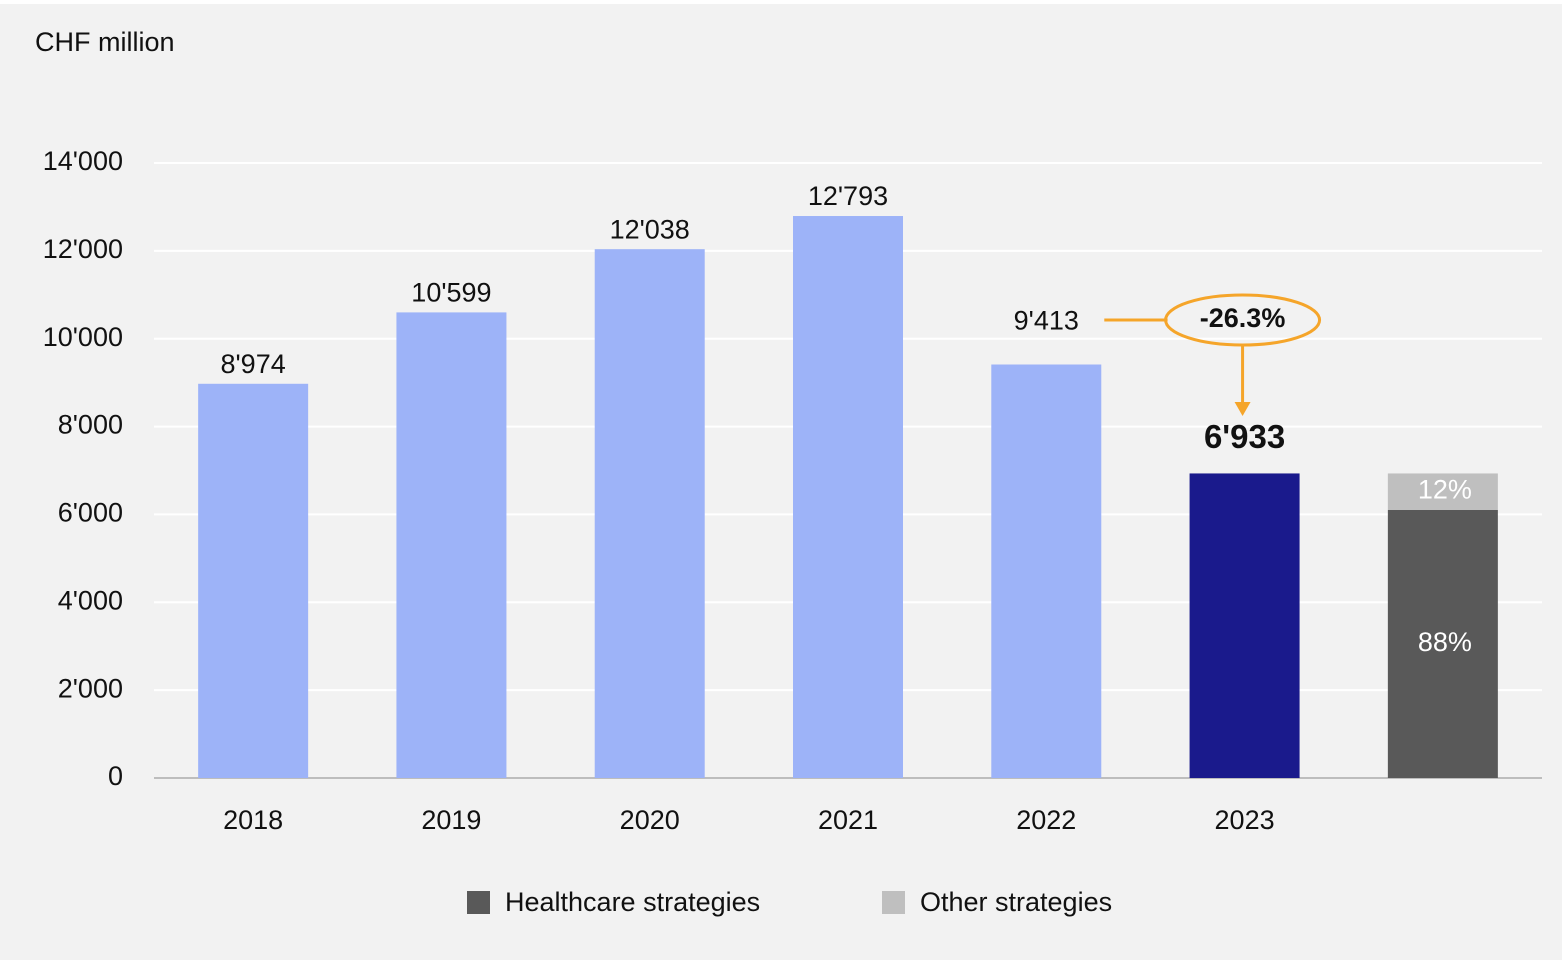 The width and height of the screenshot is (1562, 969). Describe the element at coordinates (1242, 409) in the screenshot. I see `arrow-head` at that location.